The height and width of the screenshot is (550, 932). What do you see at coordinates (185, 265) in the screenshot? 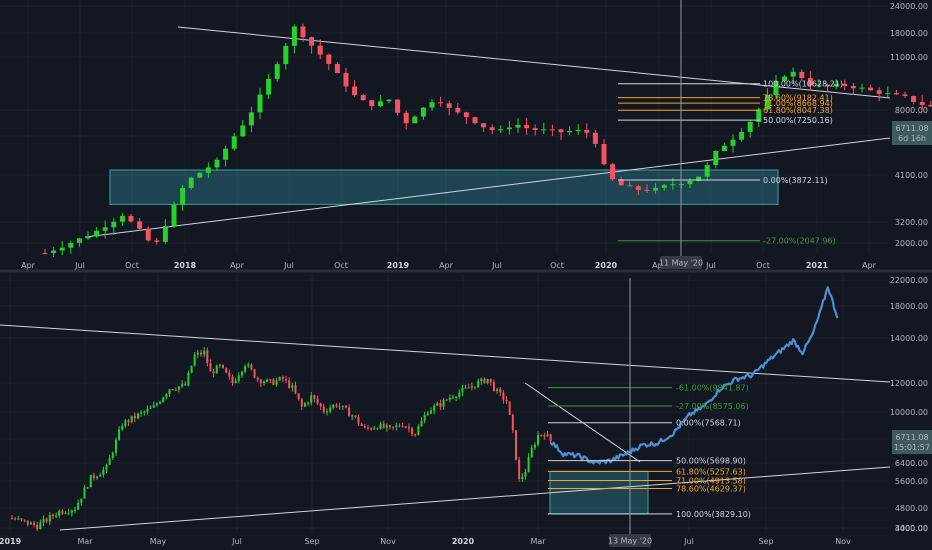
I see `top-time-tick: 2018` at bounding box center [185, 265].